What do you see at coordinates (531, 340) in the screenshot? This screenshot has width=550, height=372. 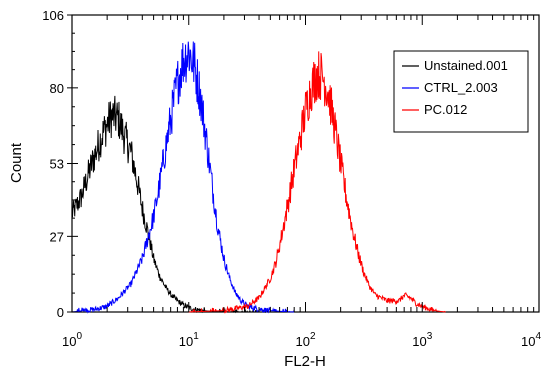 I see `x-tick-label: 10⁴` at bounding box center [531, 340].